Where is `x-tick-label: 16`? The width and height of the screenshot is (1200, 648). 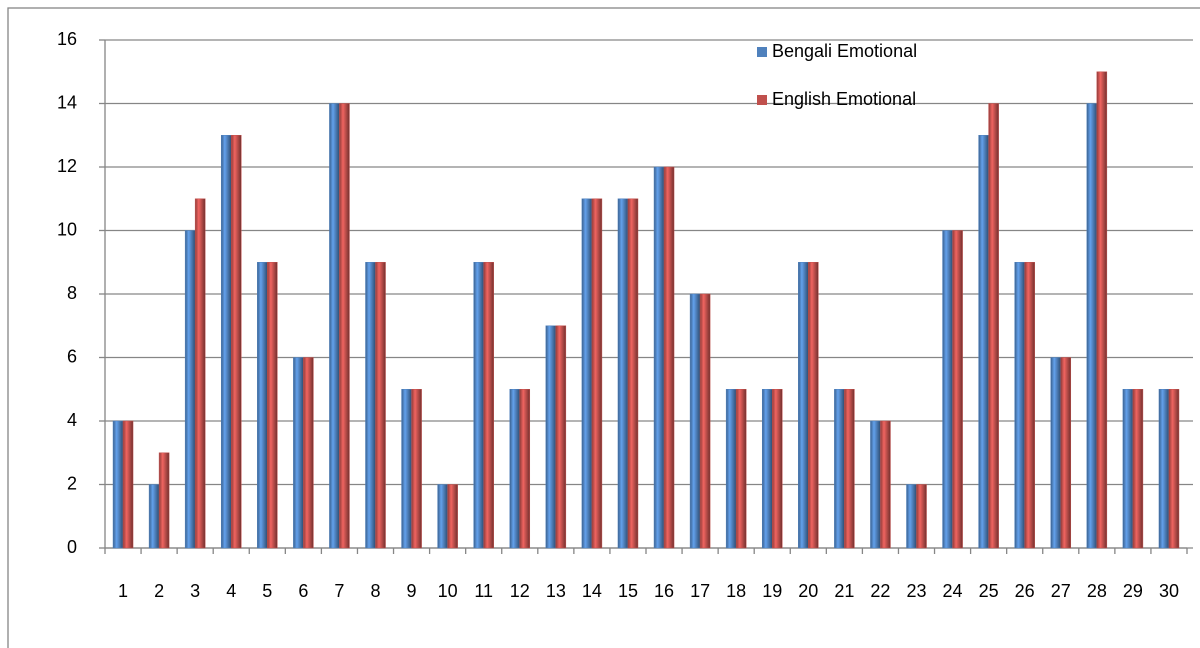
x-tick-label: 16 is located at coordinates (664, 591).